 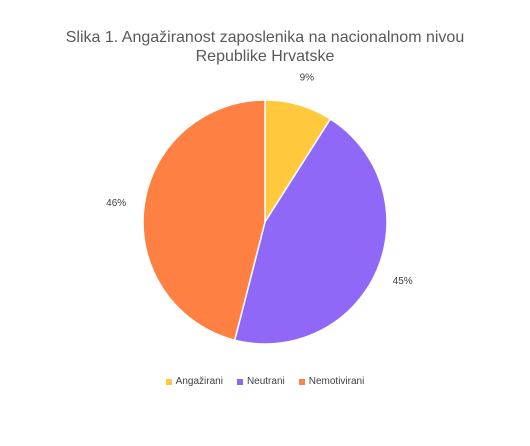 What do you see at coordinates (403, 281) in the screenshot?
I see `data-label: 45%` at bounding box center [403, 281].